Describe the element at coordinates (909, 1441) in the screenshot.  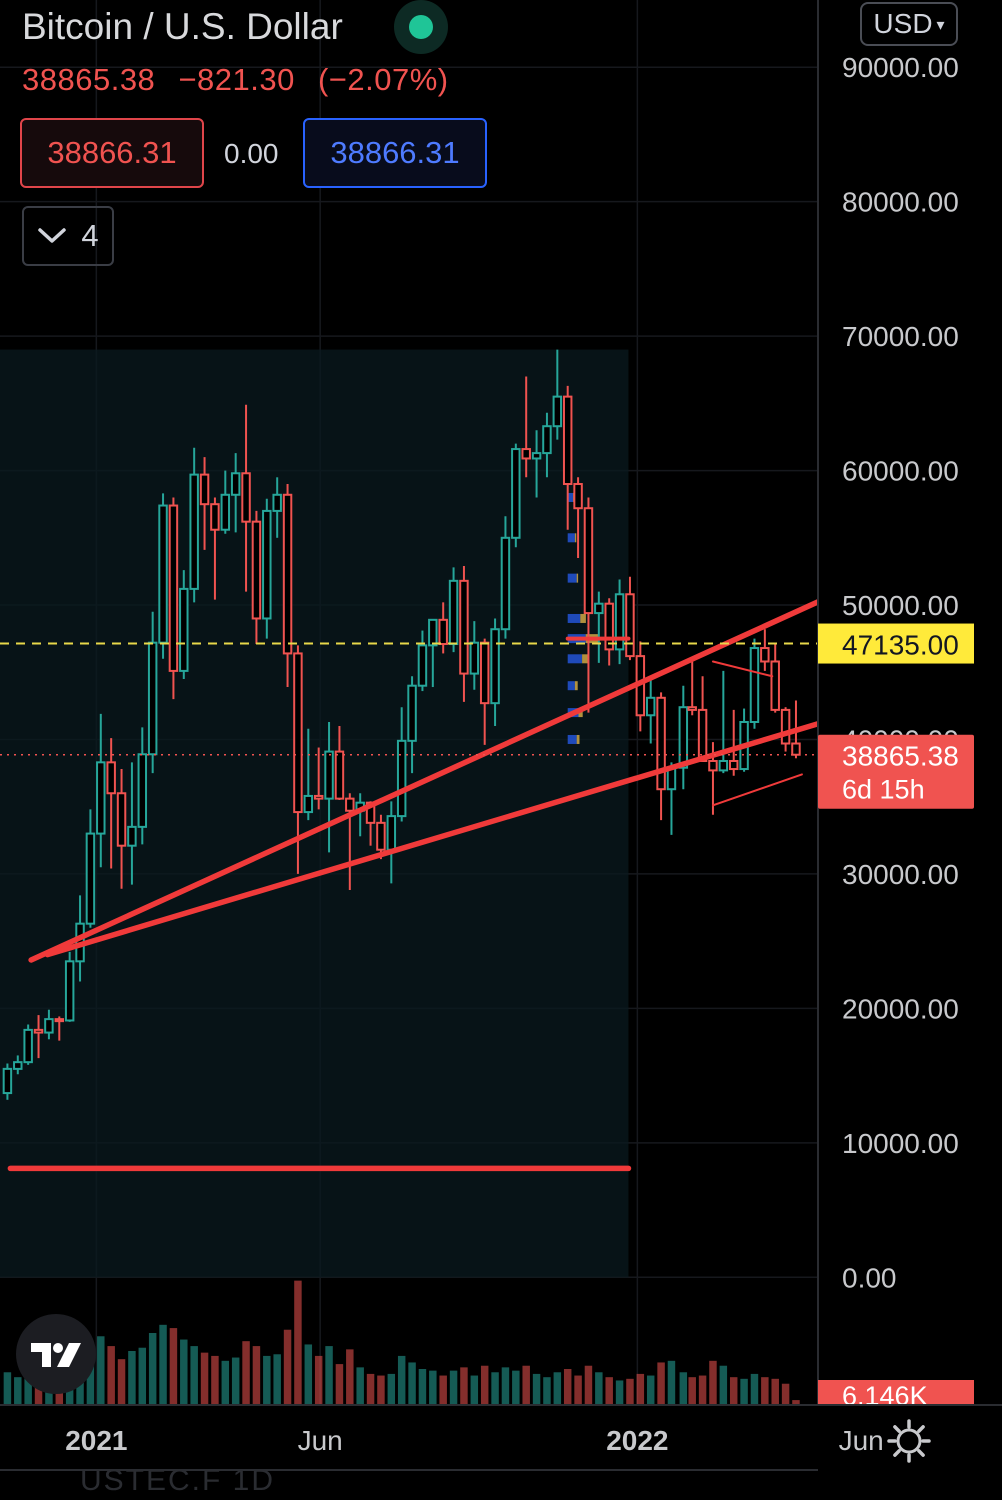
I see `settings-gear-icon` at that location.